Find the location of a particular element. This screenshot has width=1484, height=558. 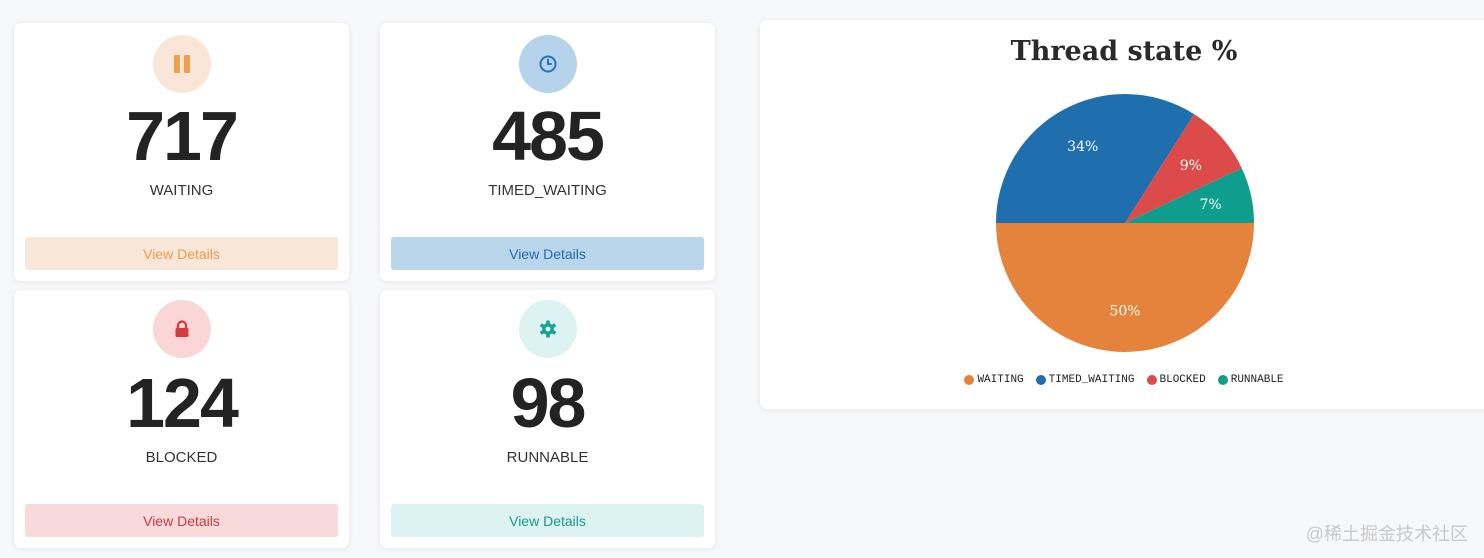

timed-waiting-count: 485 is located at coordinates (548, 136).